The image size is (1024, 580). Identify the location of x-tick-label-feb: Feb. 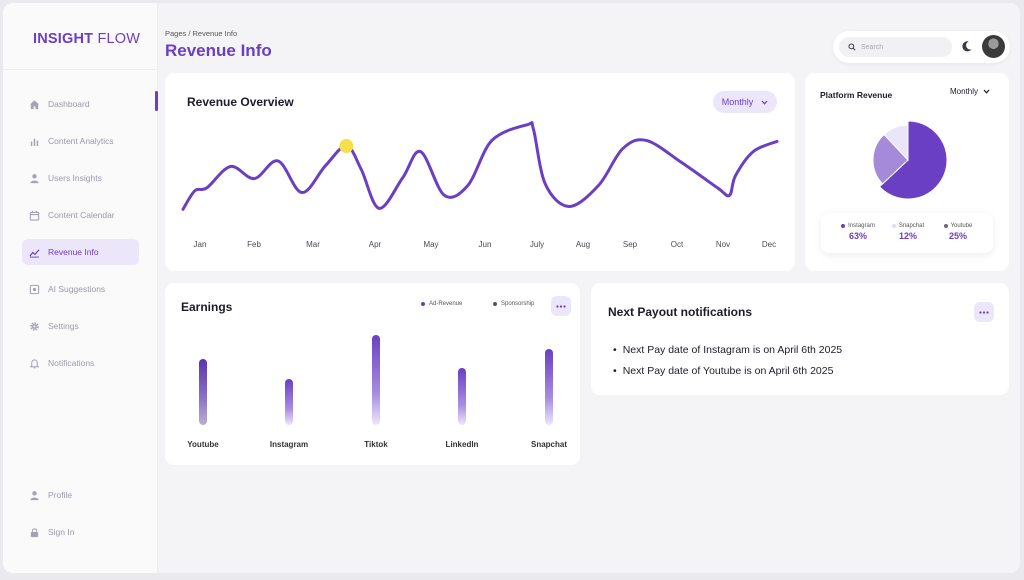
(254, 244).